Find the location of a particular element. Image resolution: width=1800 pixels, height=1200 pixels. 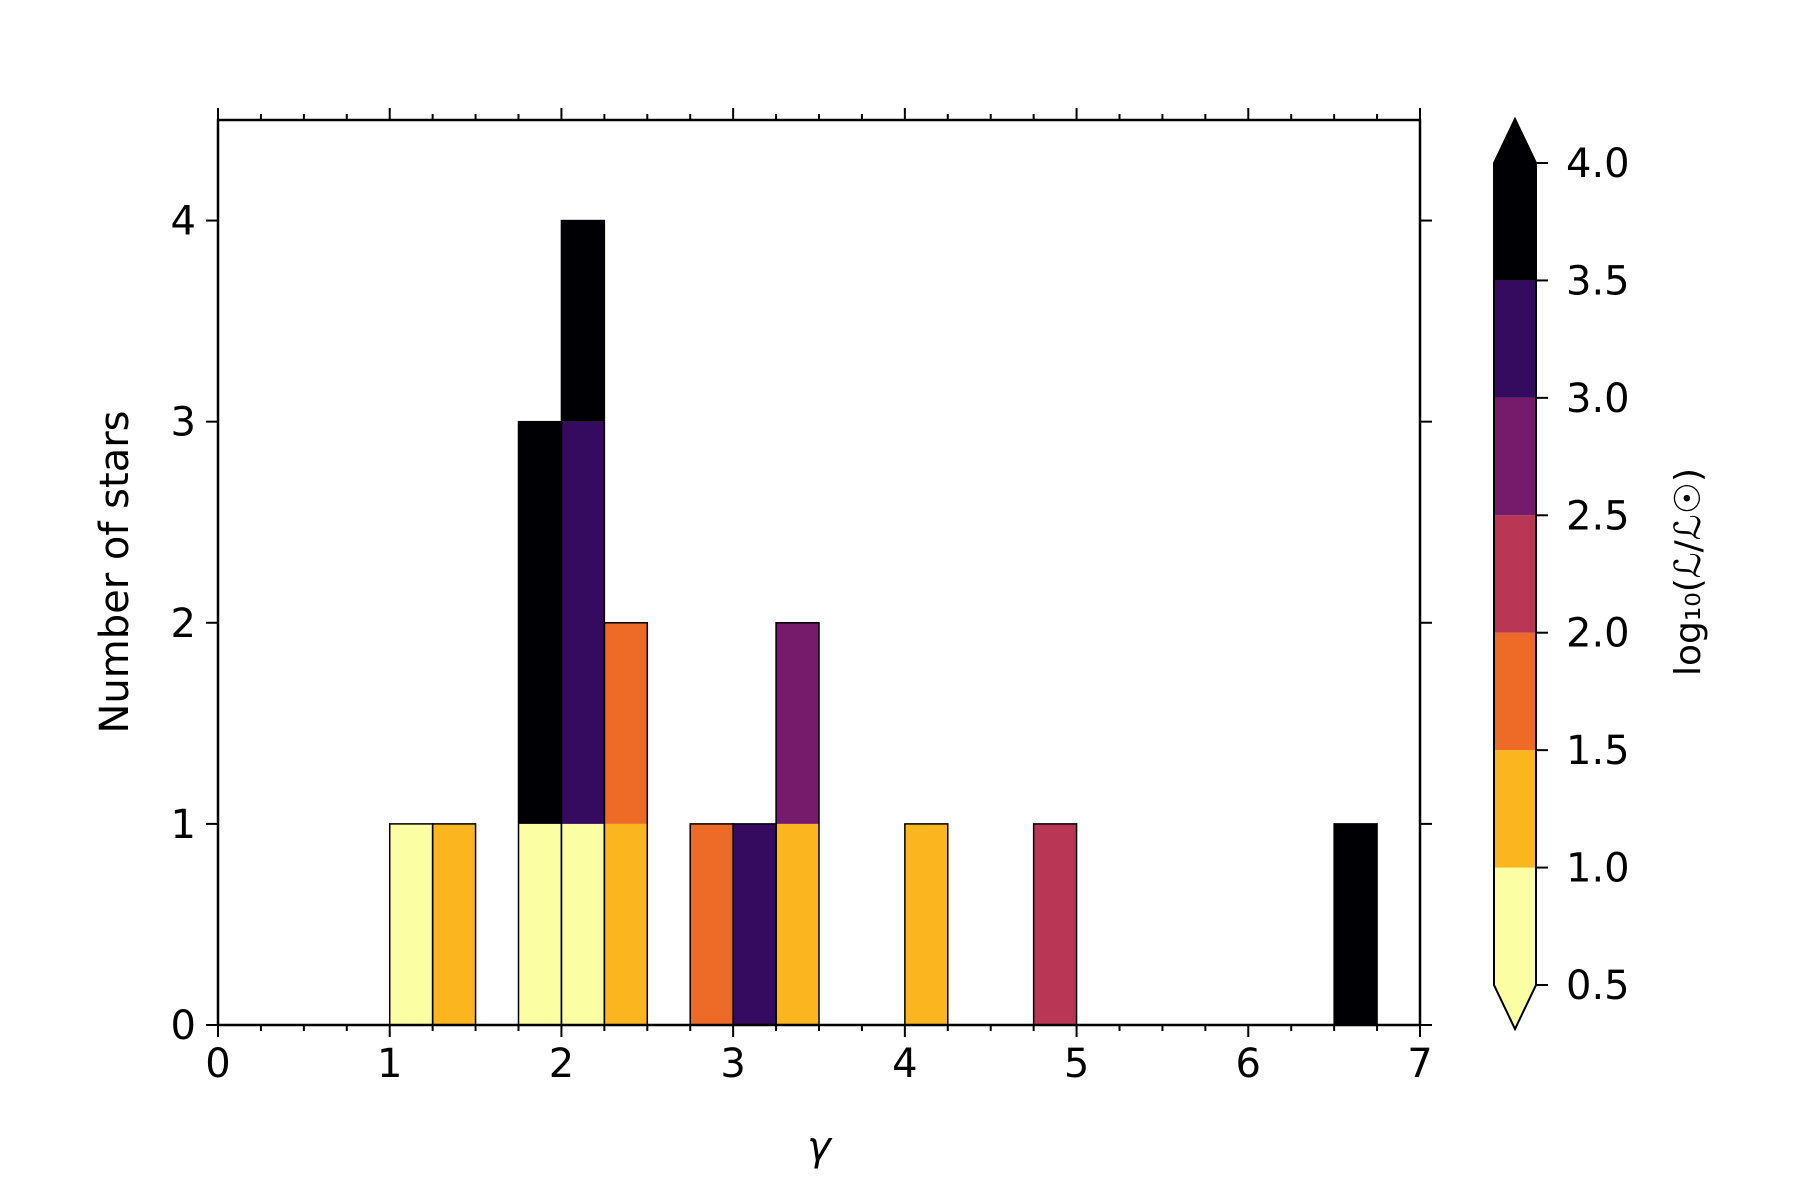

colorbar-over-arrow is located at coordinates (1515, 141).